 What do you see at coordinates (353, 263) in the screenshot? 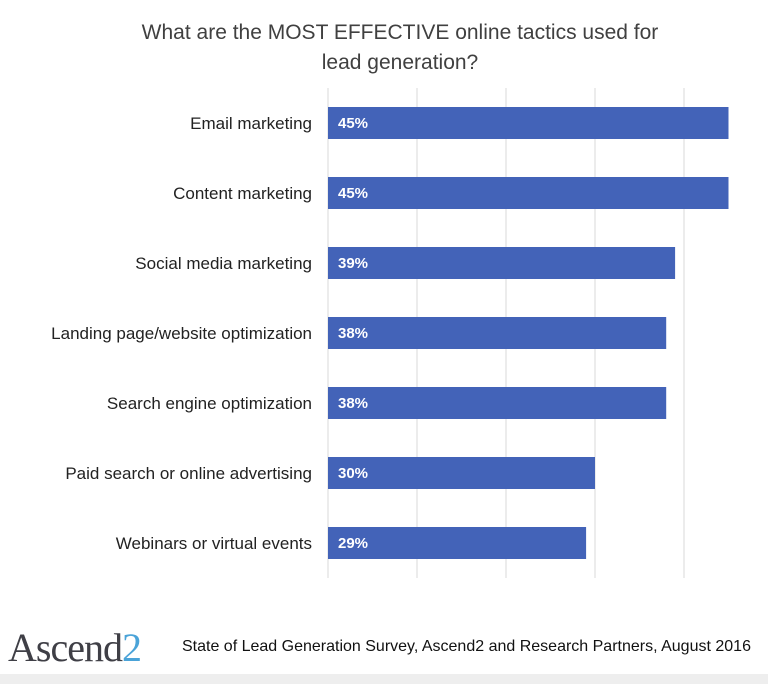
I see `data-label-2: 39%` at bounding box center [353, 263].